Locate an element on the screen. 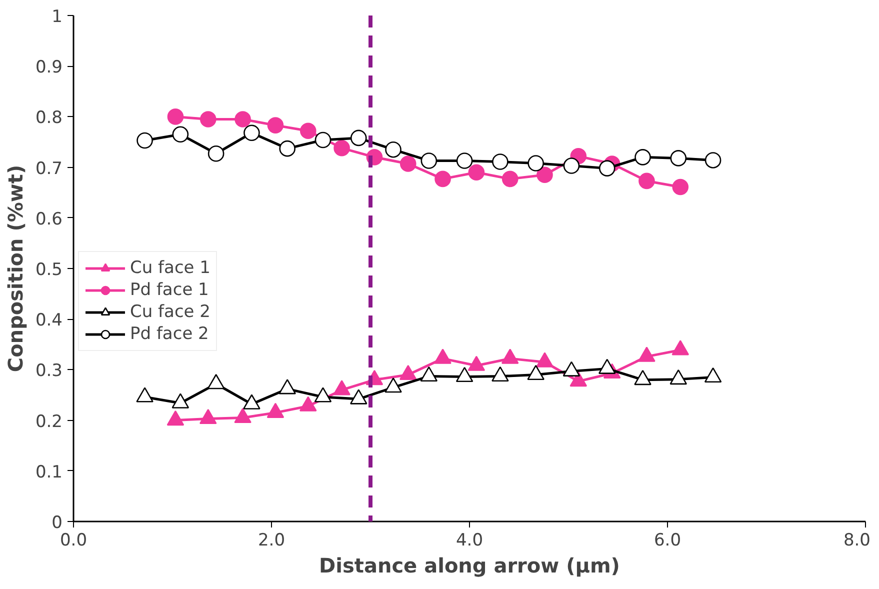 This screenshot has width=879, height=589. y-tick-label: 0 is located at coordinates (57, 523).